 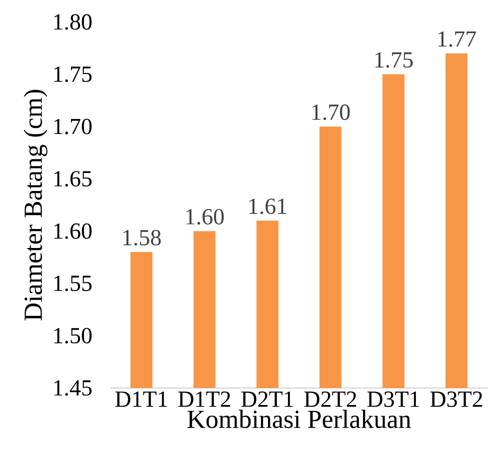 I want to click on y-tick-label: 1.45, so click(x=73, y=388).